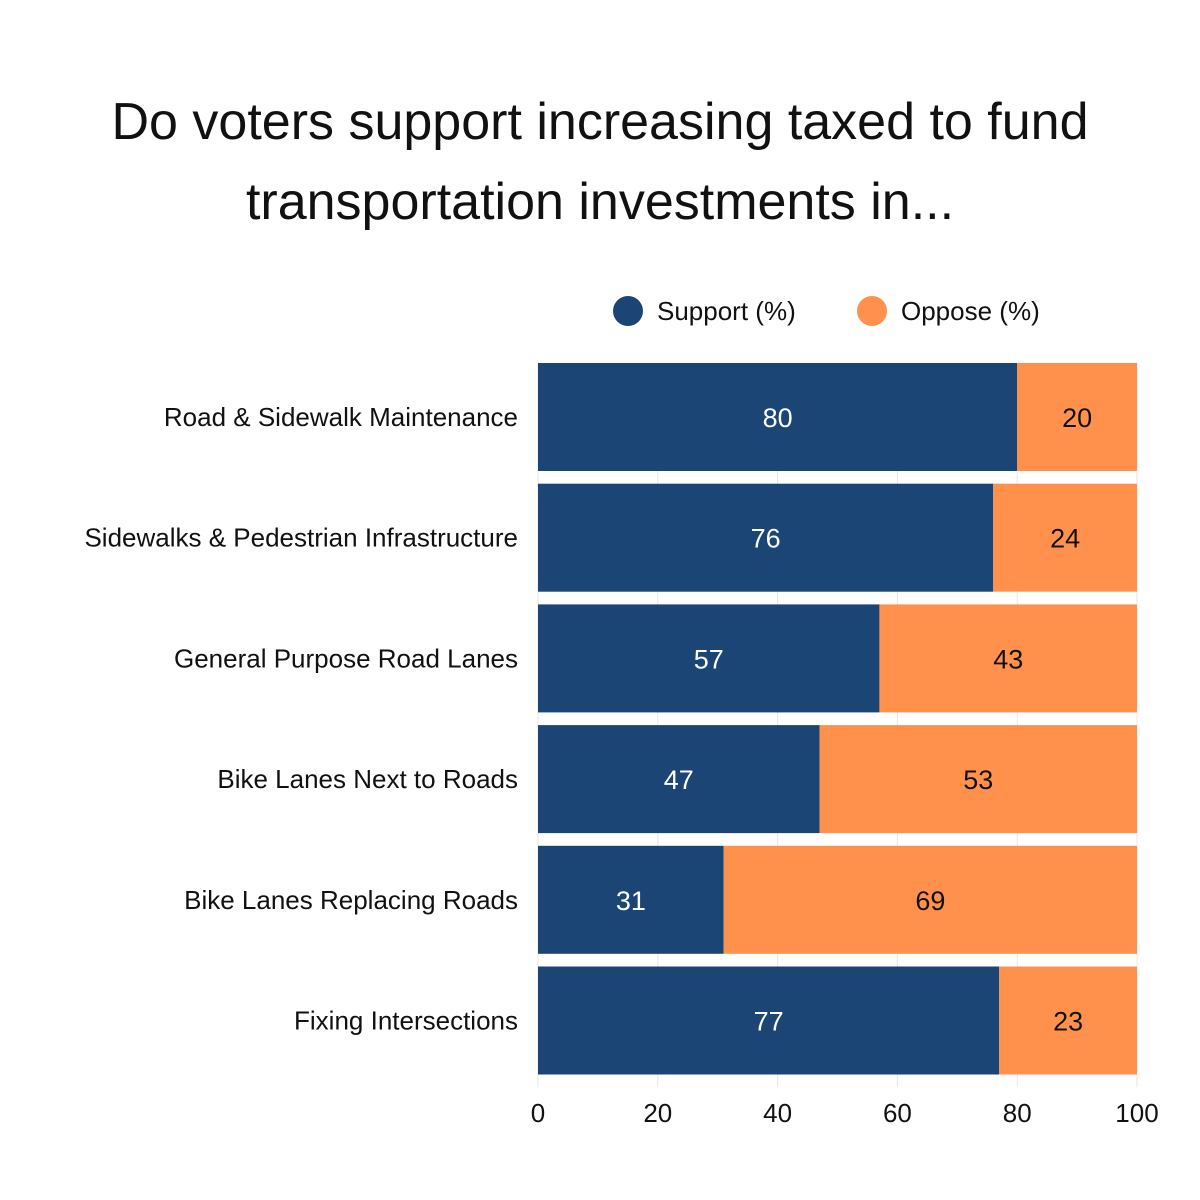  Describe the element at coordinates (777, 1113) in the screenshot. I see `x-tick-label-2: 40` at that location.